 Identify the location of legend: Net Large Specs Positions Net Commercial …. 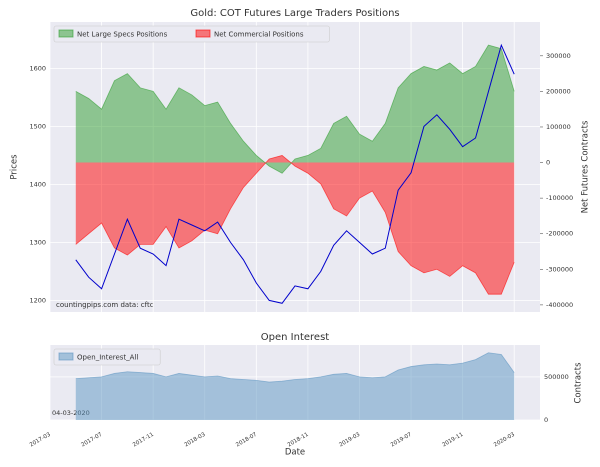
(191, 34).